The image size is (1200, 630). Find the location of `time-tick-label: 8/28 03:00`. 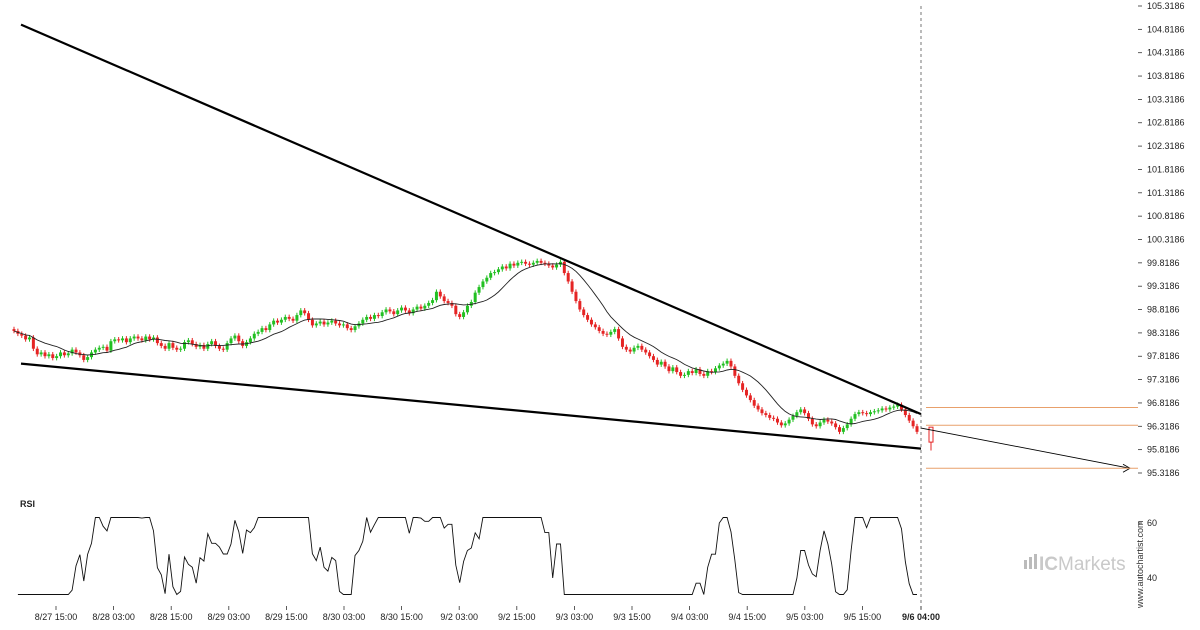

time-tick-label: 8/28 03:00 is located at coordinates (113, 617).